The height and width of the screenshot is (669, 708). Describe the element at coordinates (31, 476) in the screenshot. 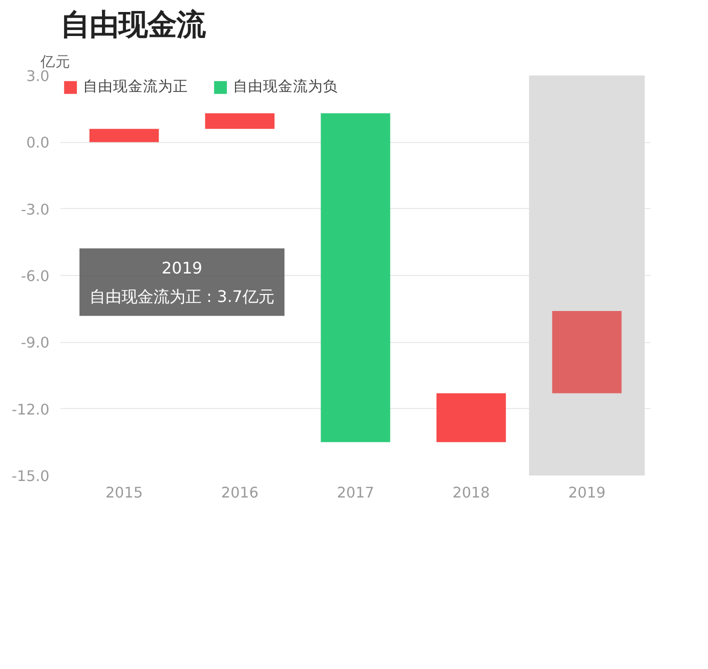

I see `y-tick-label: -15.0` at that location.